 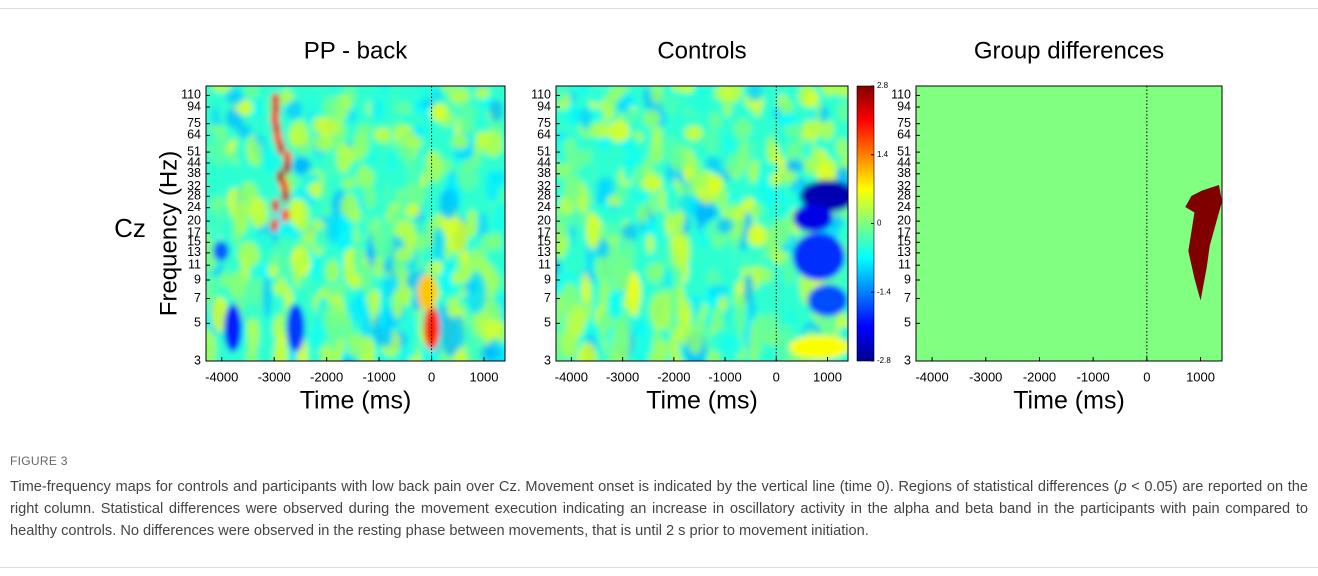 I want to click on axes-frame, so click(x=1069, y=223).